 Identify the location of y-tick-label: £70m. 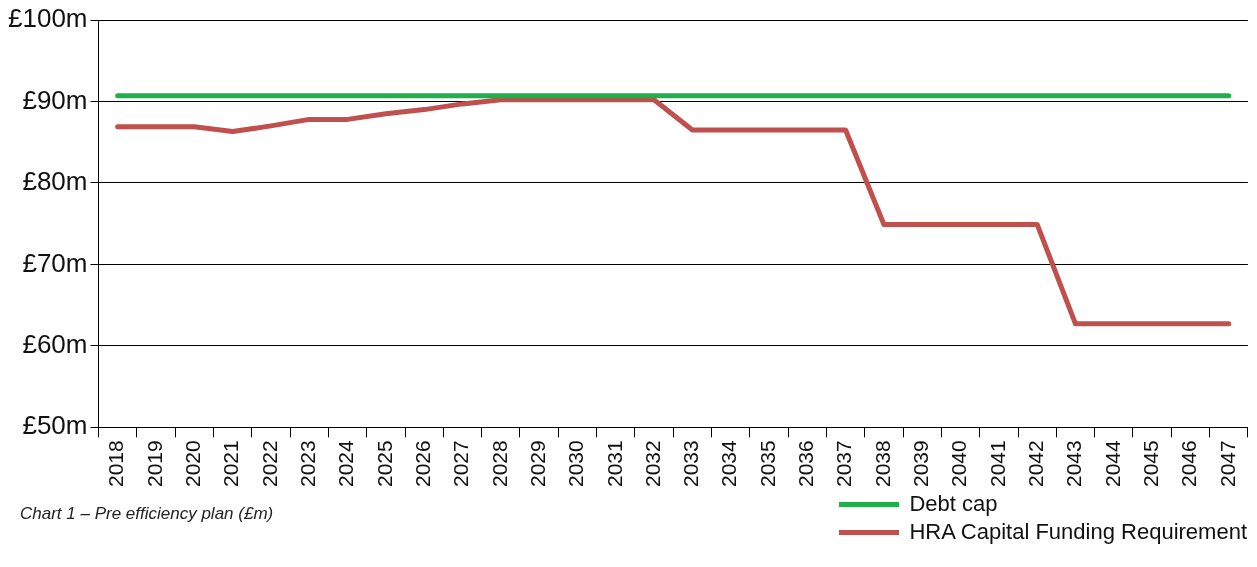
(55, 262).